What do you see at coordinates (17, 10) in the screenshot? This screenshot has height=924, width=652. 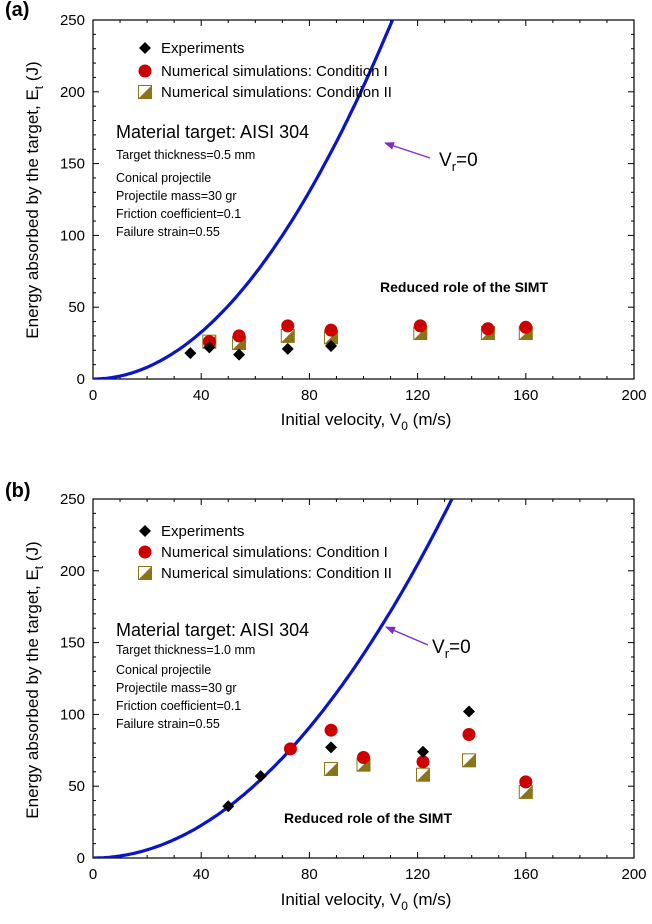 I see `panel-label: (a)` at bounding box center [17, 10].